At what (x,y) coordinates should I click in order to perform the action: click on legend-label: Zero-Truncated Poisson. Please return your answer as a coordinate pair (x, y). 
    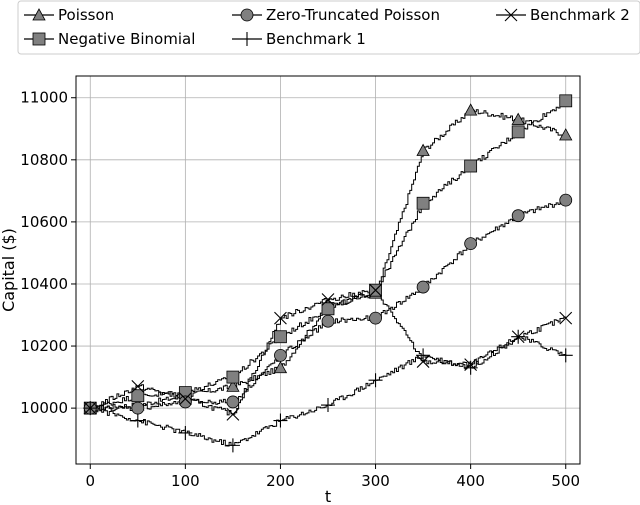
    Looking at the image, I should click on (353, 15).